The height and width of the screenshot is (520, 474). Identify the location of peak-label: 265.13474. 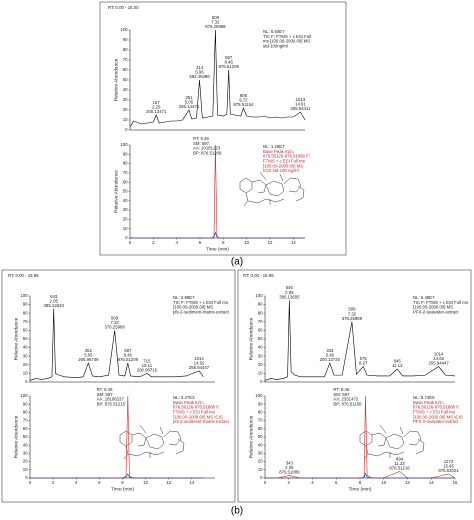
(189, 106).